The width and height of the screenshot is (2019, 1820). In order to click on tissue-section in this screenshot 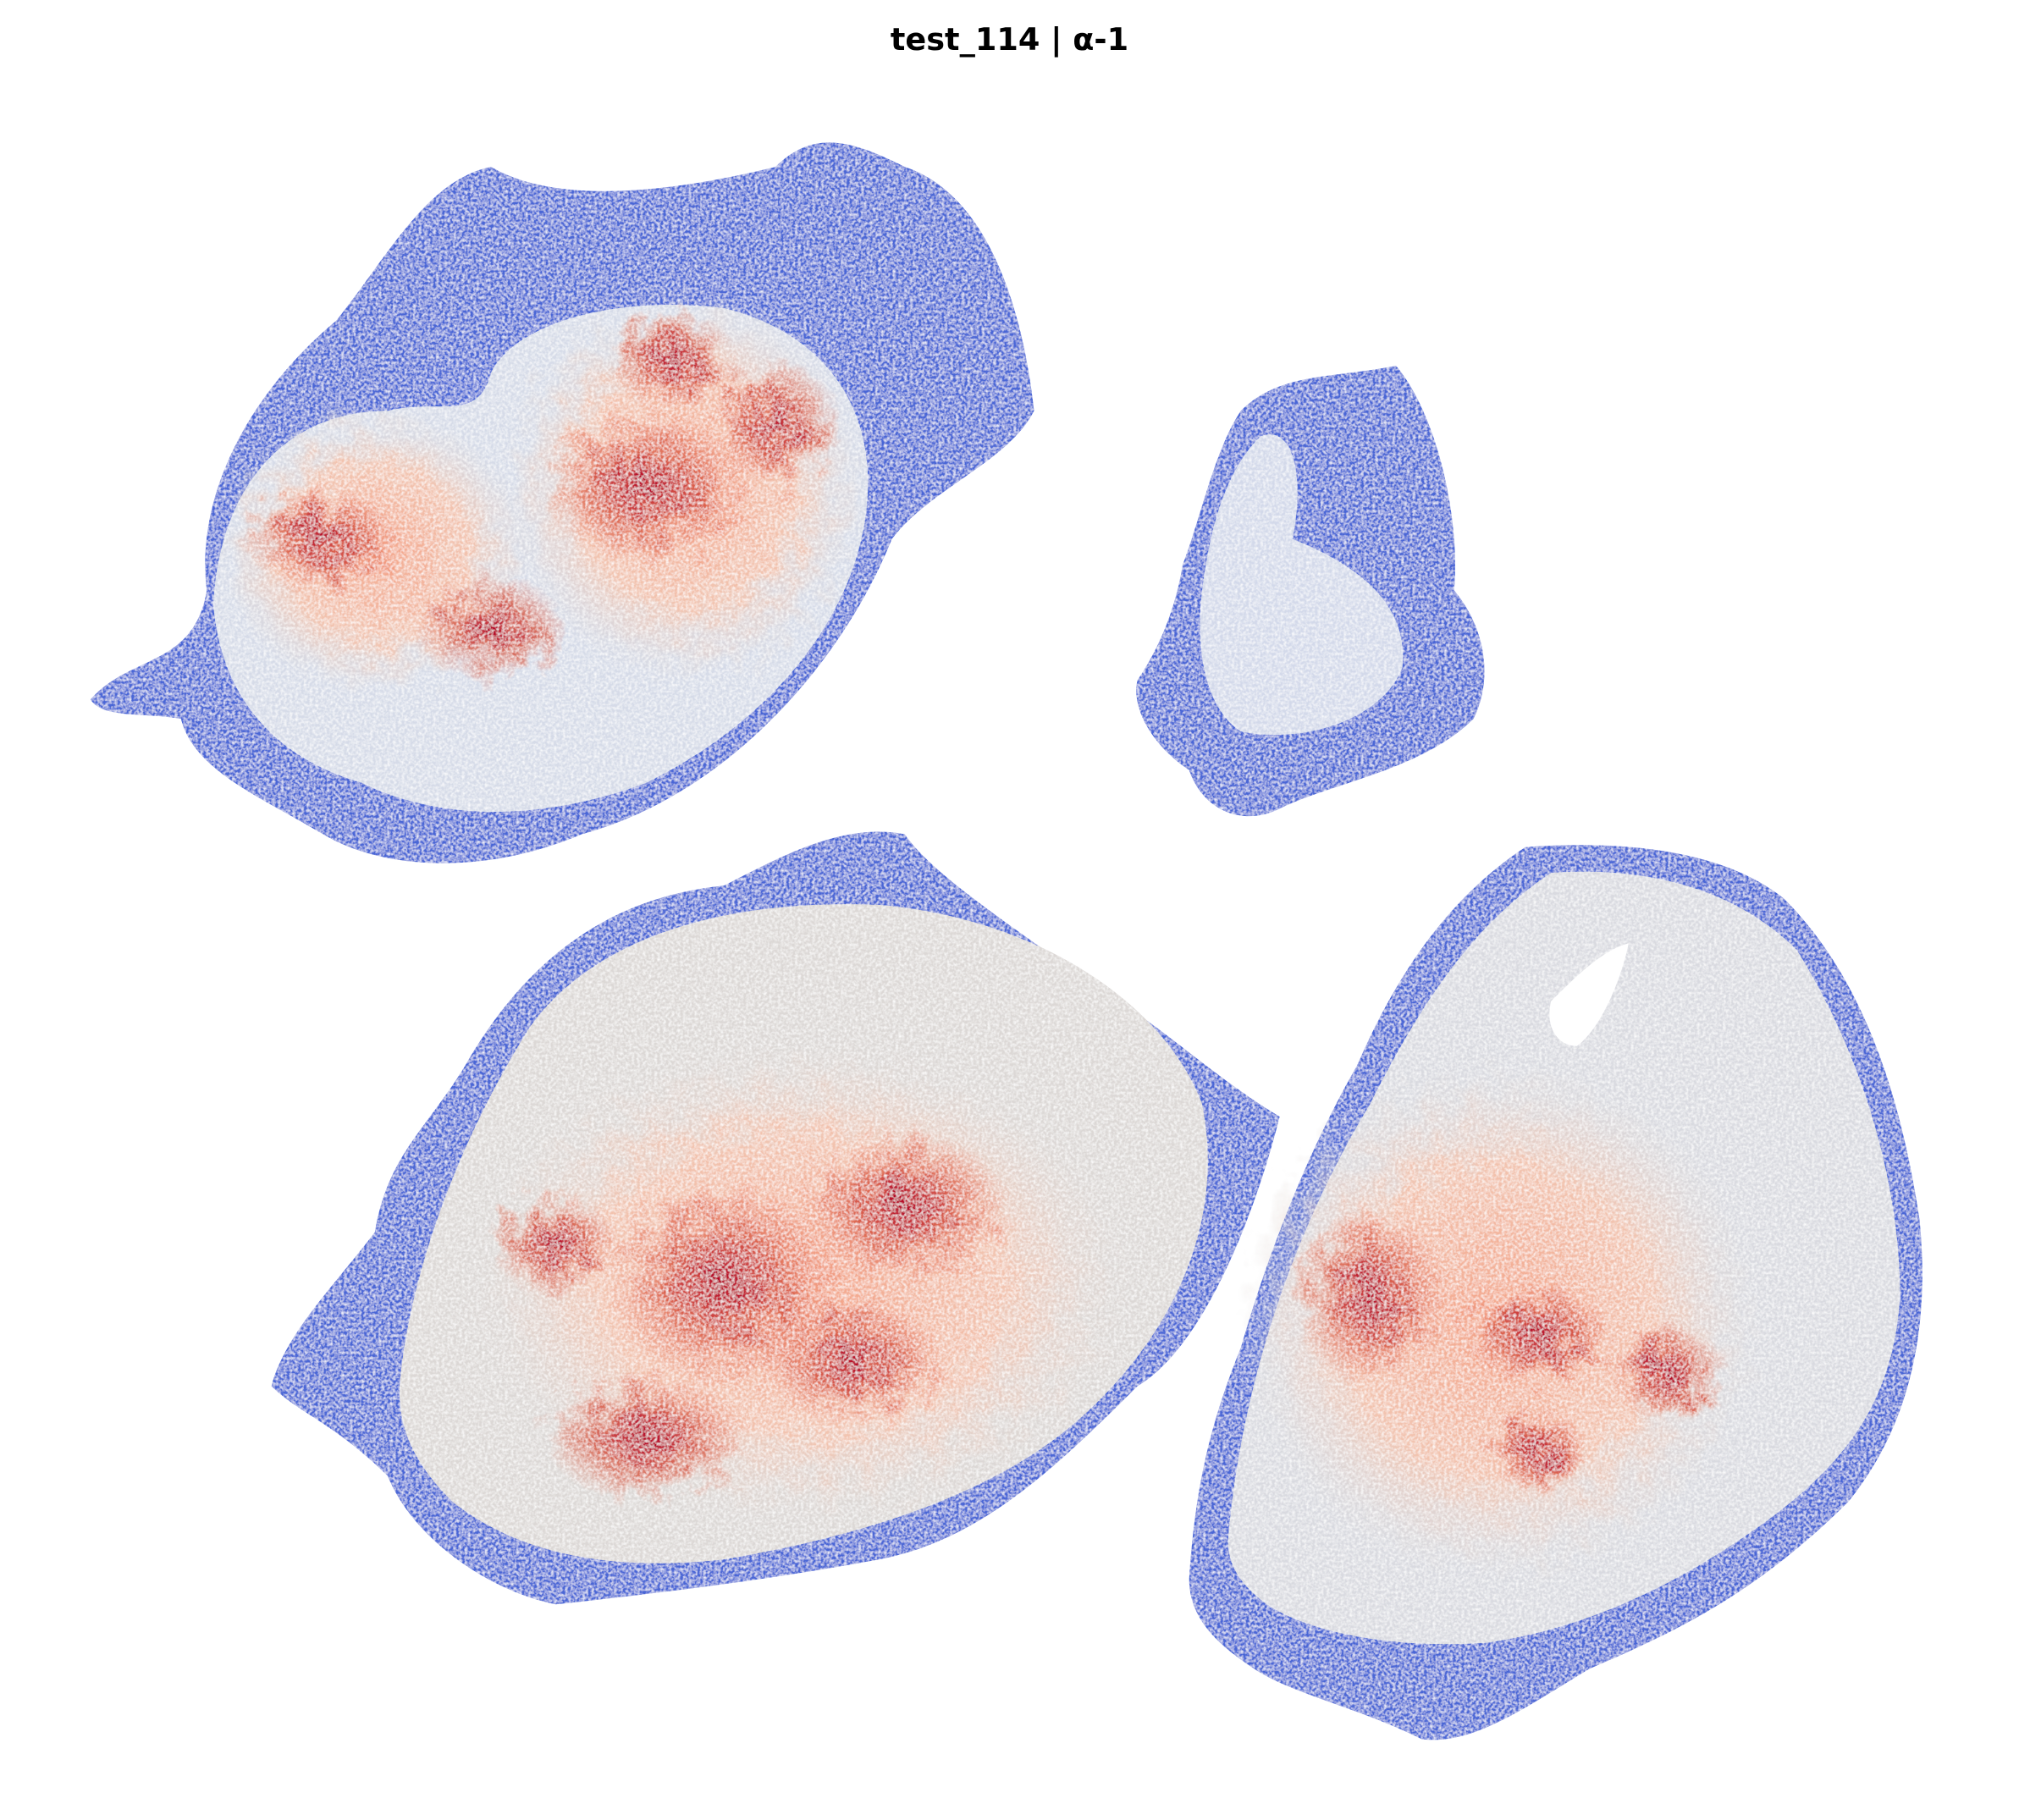, I will do `click(1310, 591)`.